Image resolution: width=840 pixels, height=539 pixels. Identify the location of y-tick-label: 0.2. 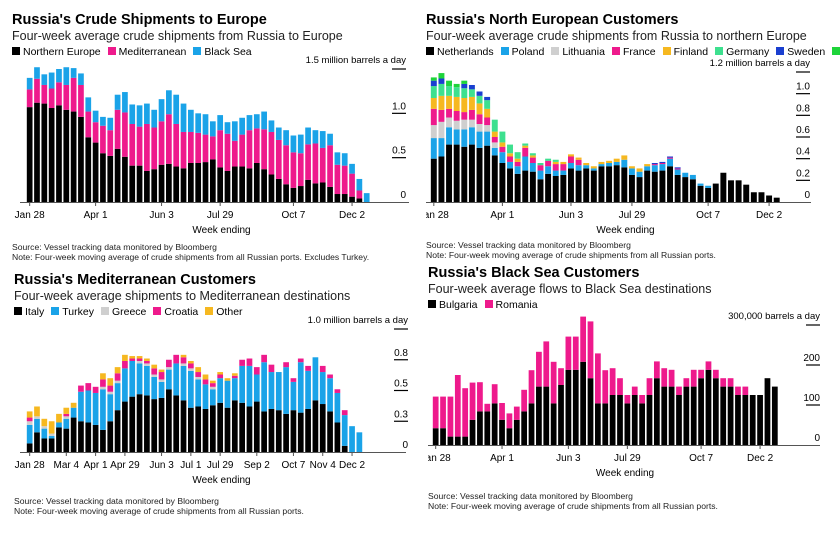
(803, 173).